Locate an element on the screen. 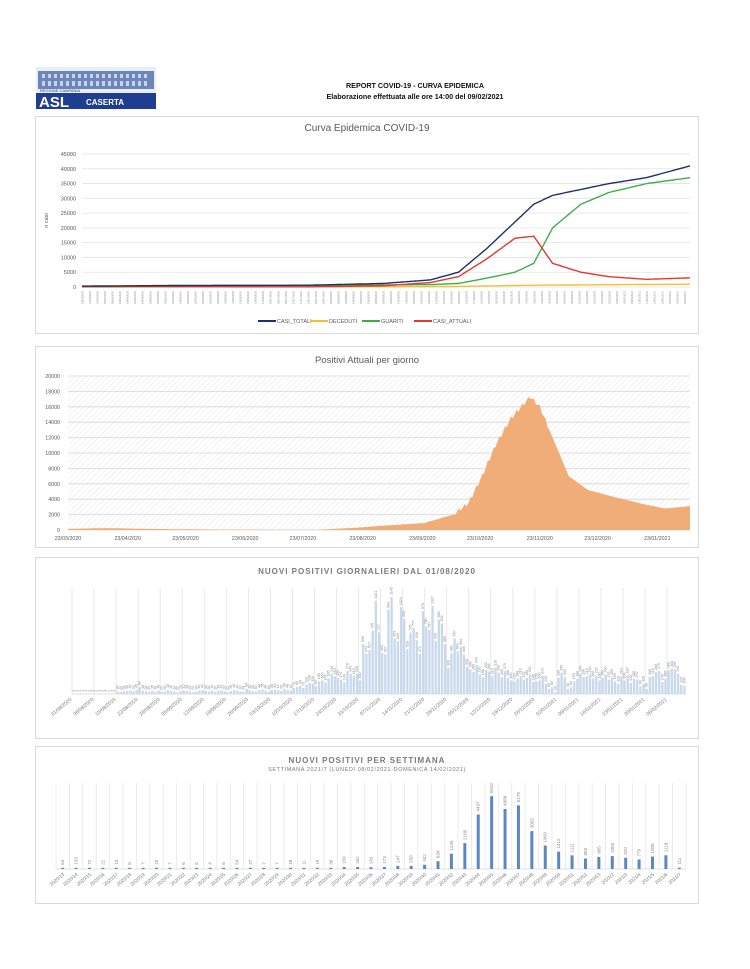  y-tick-label: 14000 is located at coordinates (52, 423).